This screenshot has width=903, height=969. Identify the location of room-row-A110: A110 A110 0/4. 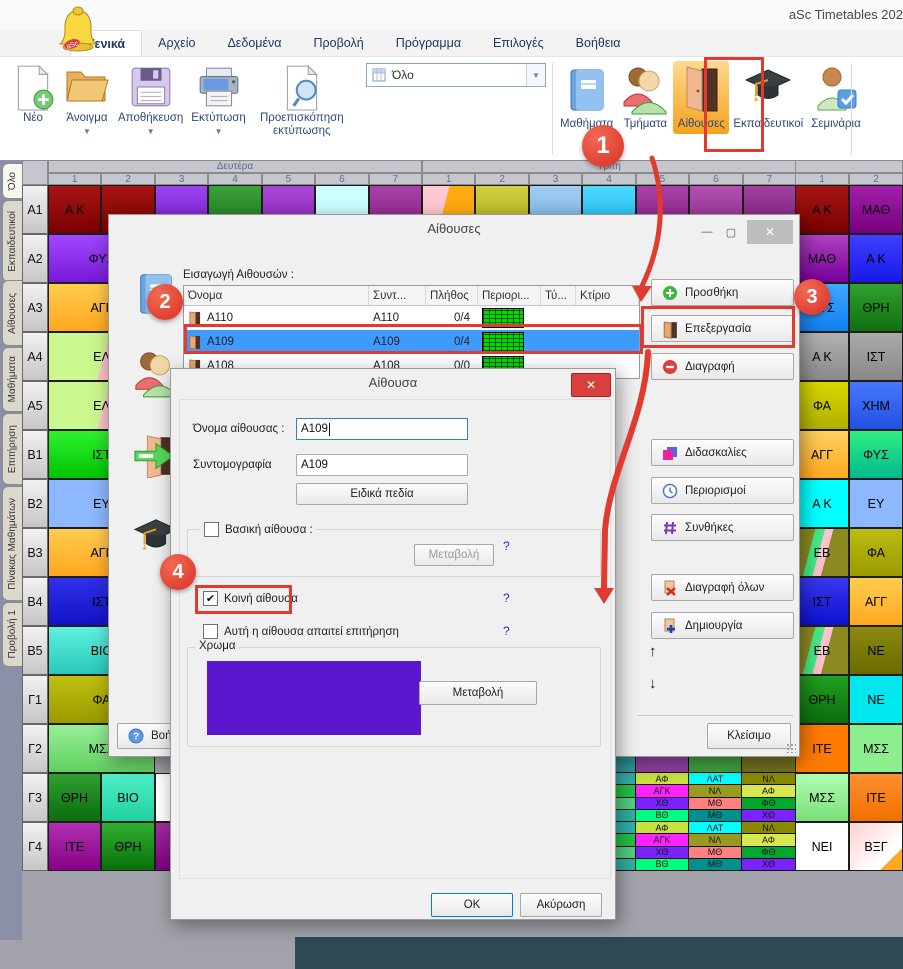
(411, 318).